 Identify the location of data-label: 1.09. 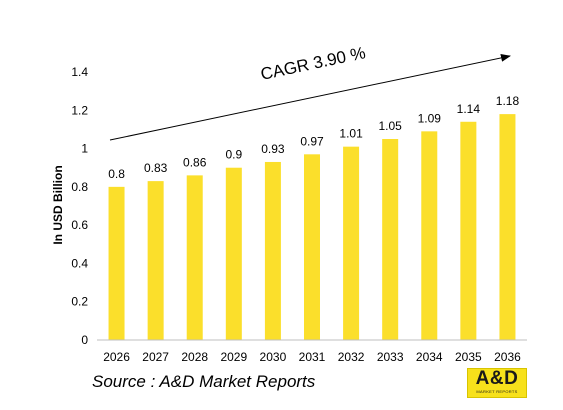
(430, 118).